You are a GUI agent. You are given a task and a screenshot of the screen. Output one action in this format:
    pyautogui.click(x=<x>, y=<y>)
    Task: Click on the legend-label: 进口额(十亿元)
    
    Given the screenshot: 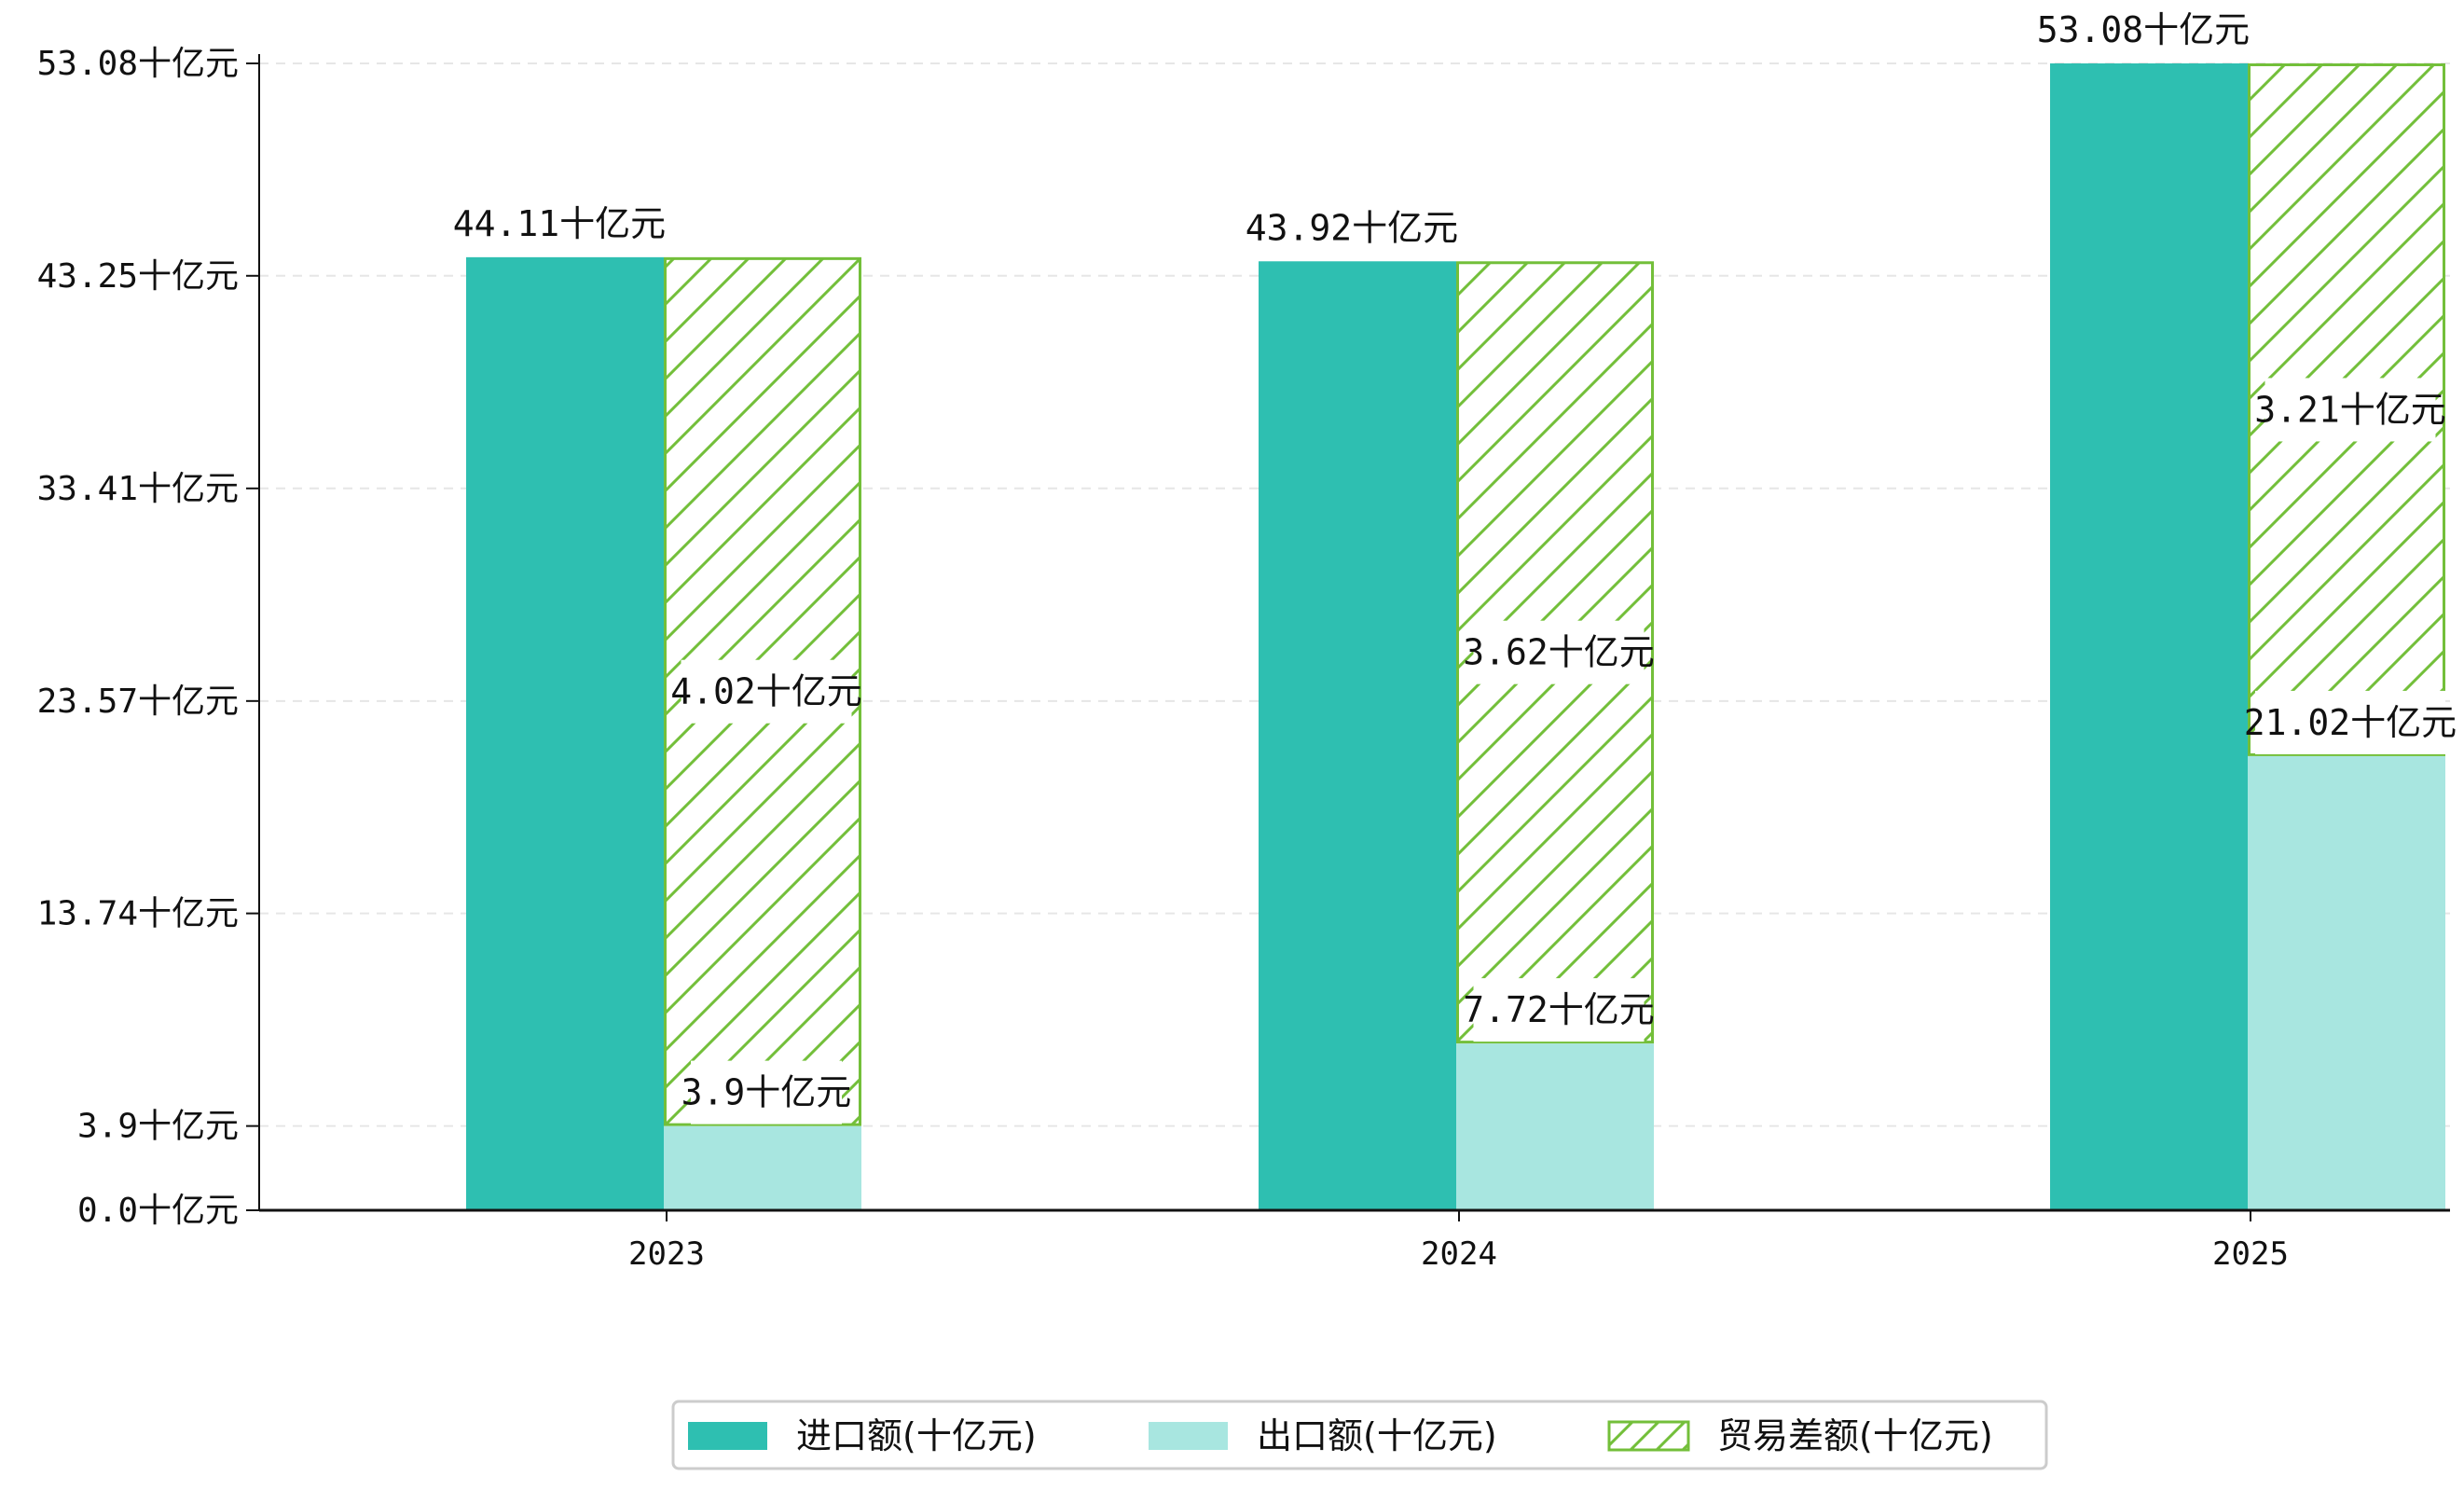 What is the action you would take?
    pyautogui.click(x=916, y=1435)
    